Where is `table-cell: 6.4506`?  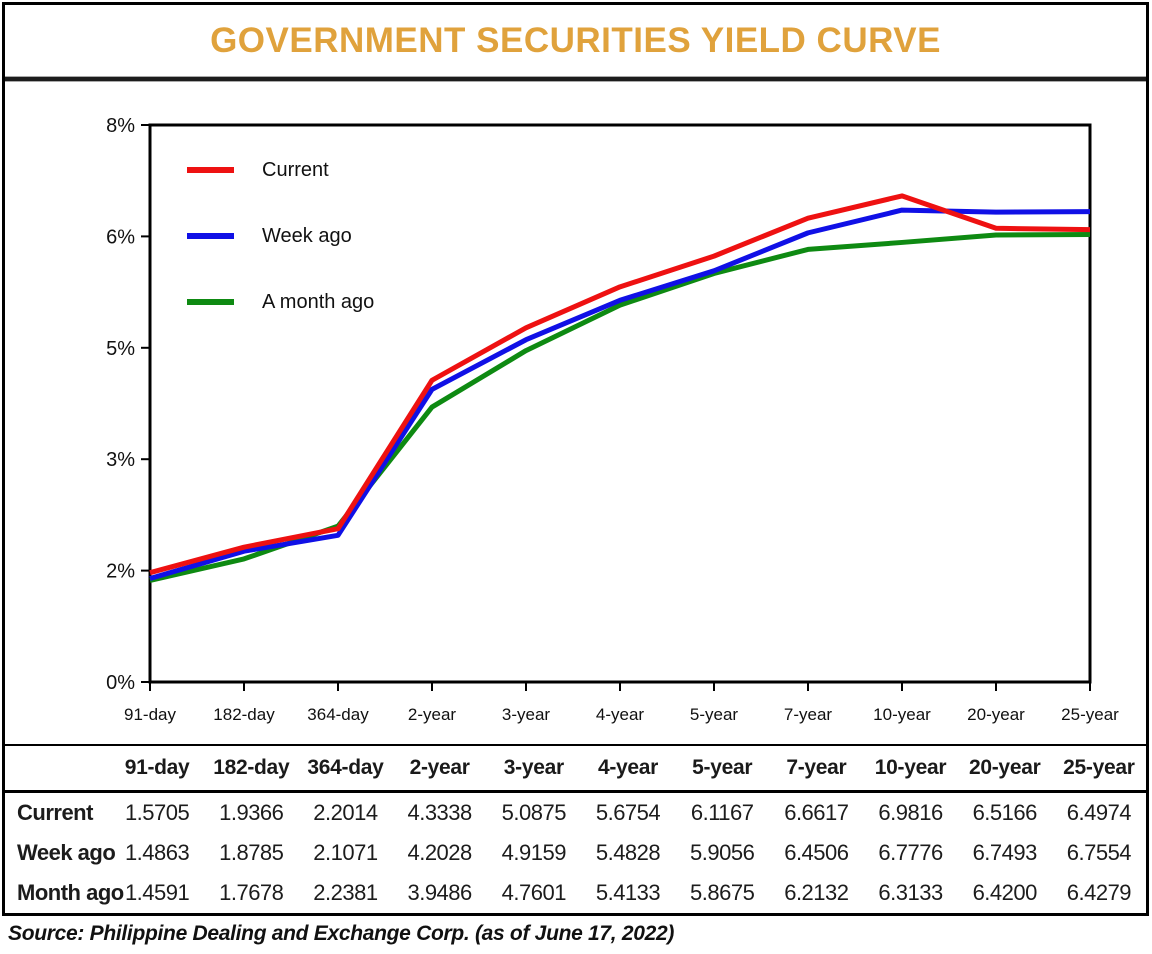 table-cell: 6.4506 is located at coordinates (816, 852).